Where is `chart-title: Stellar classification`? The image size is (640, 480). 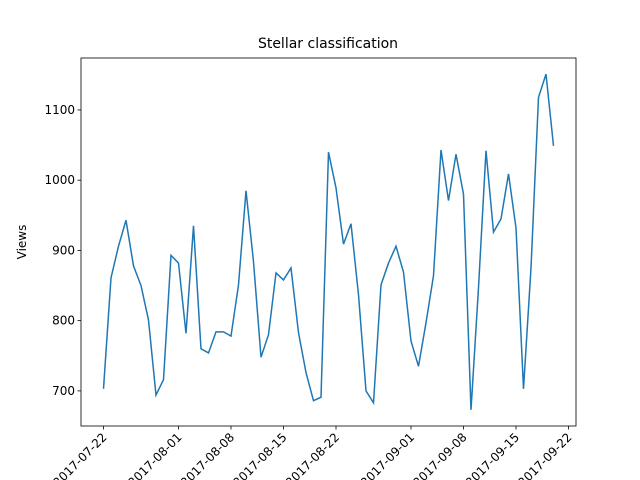
chart-title: Stellar classification is located at coordinates (328, 44).